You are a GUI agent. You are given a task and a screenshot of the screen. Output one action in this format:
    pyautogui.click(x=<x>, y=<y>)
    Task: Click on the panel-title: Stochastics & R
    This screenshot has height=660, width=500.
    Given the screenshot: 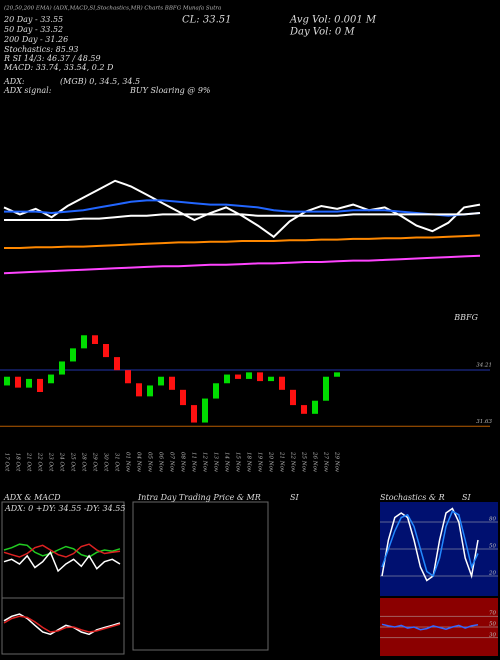 What is the action you would take?
    pyautogui.click(x=412, y=497)
    